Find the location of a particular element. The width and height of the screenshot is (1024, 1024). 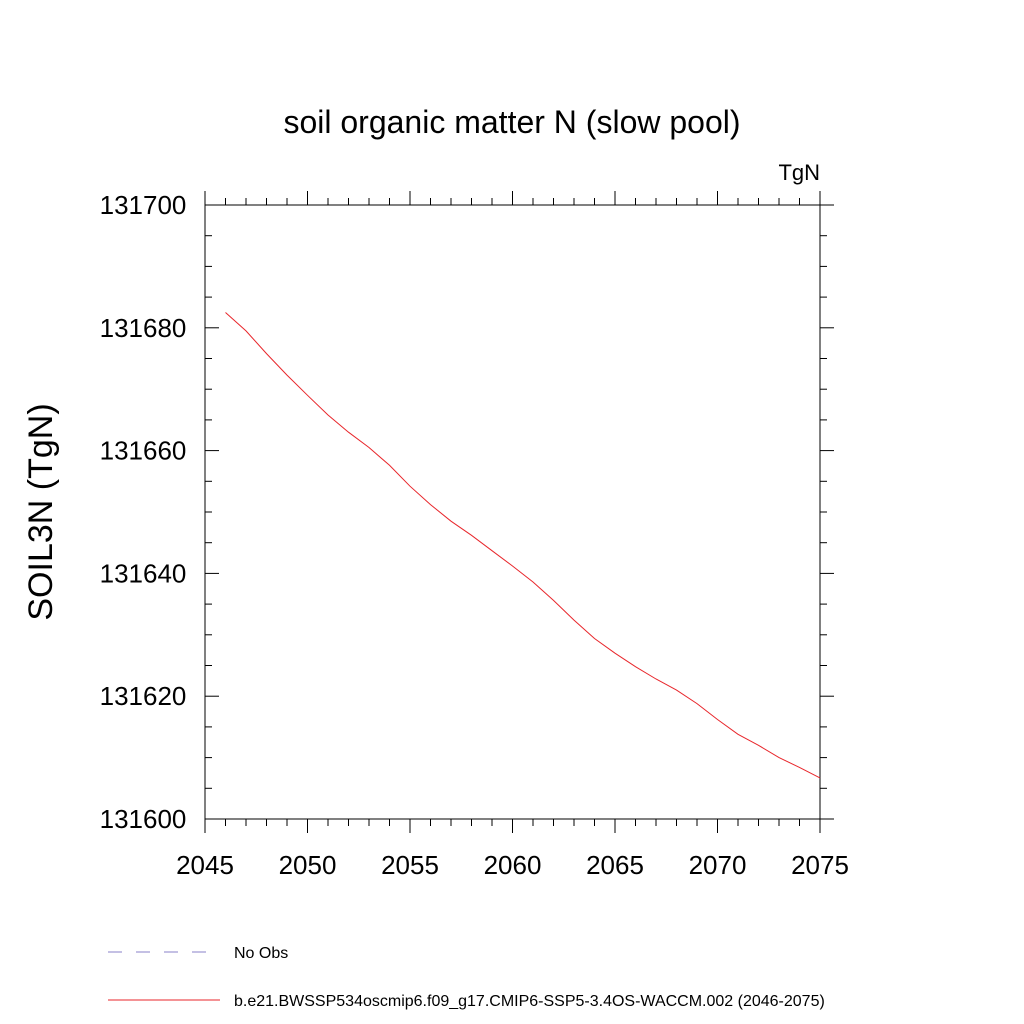

units-label: TgN is located at coordinates (799, 172).